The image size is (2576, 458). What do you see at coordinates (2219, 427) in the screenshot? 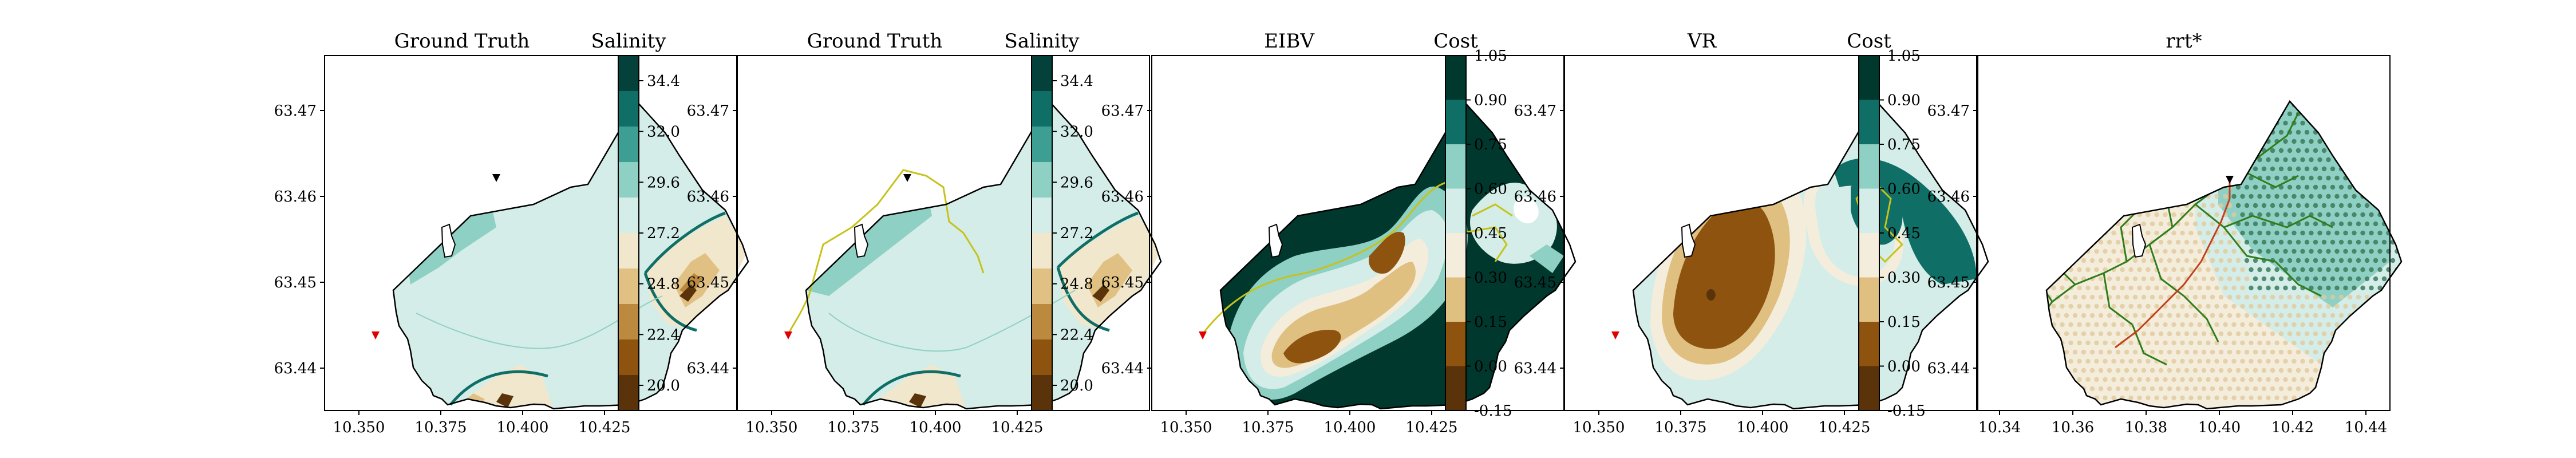
I see `x-tick-label: 10.40` at bounding box center [2219, 427].